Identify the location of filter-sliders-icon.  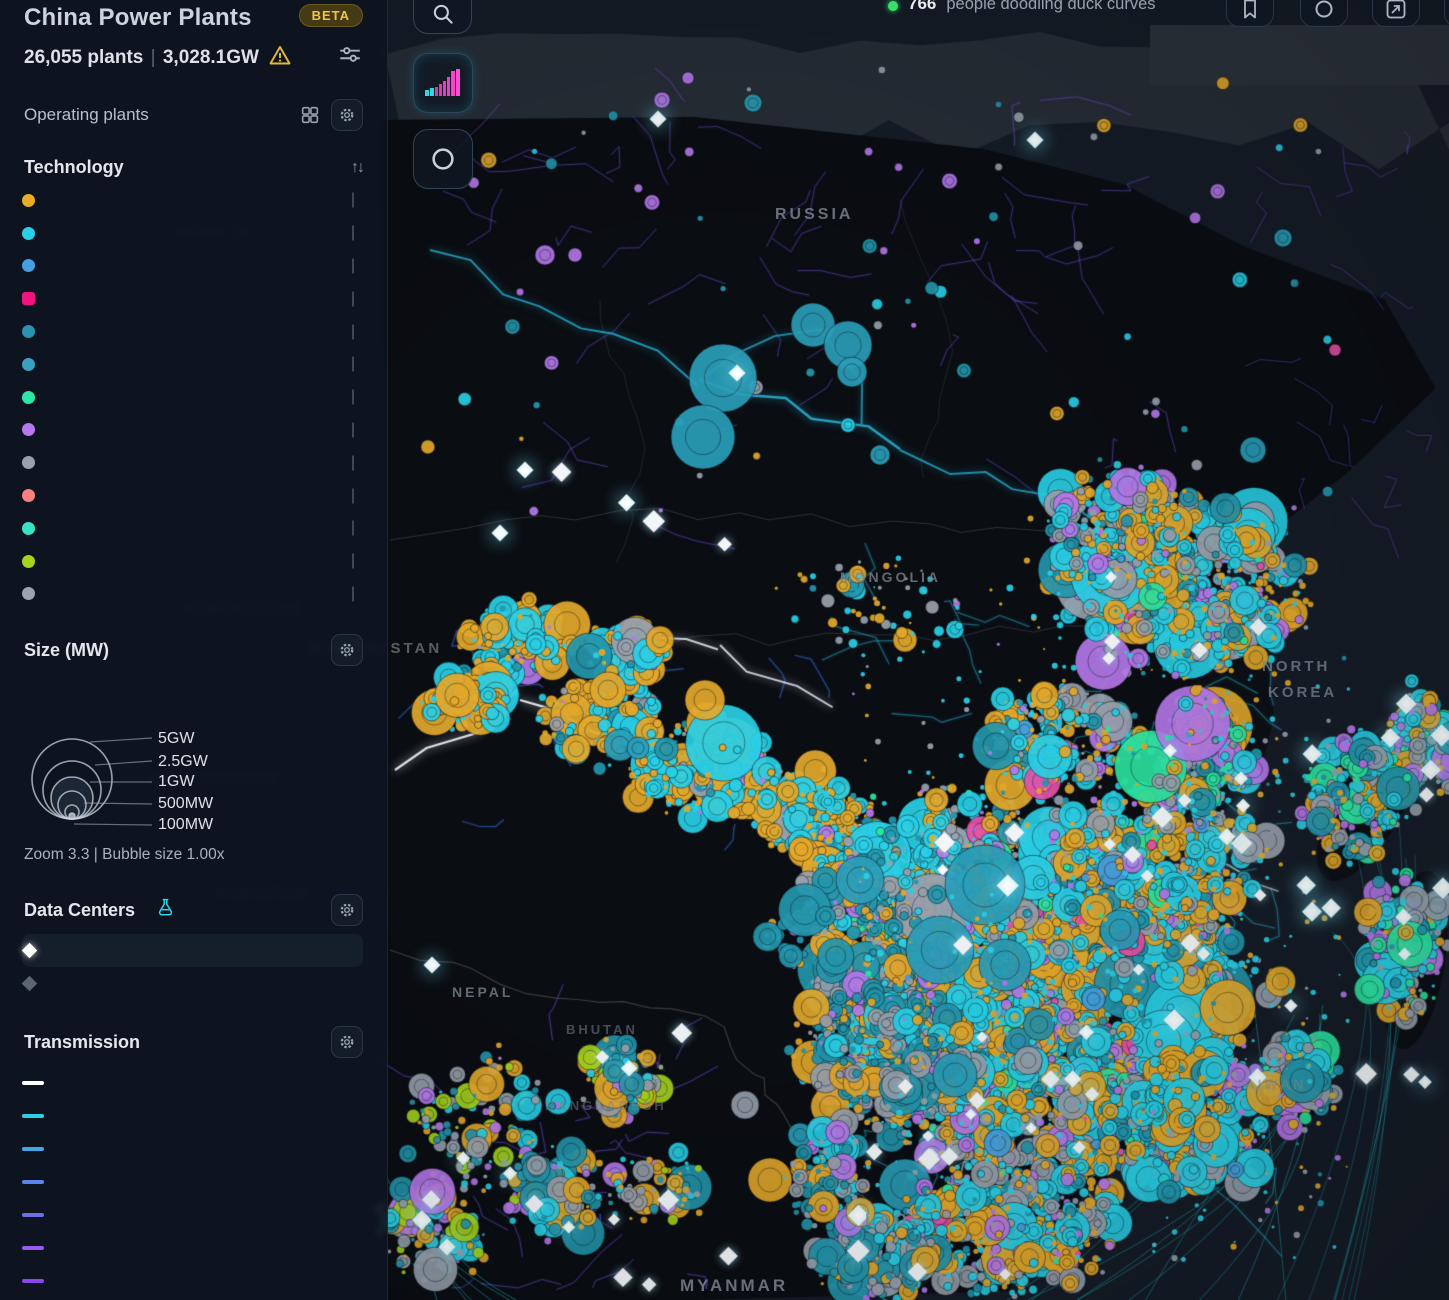
(350, 57).